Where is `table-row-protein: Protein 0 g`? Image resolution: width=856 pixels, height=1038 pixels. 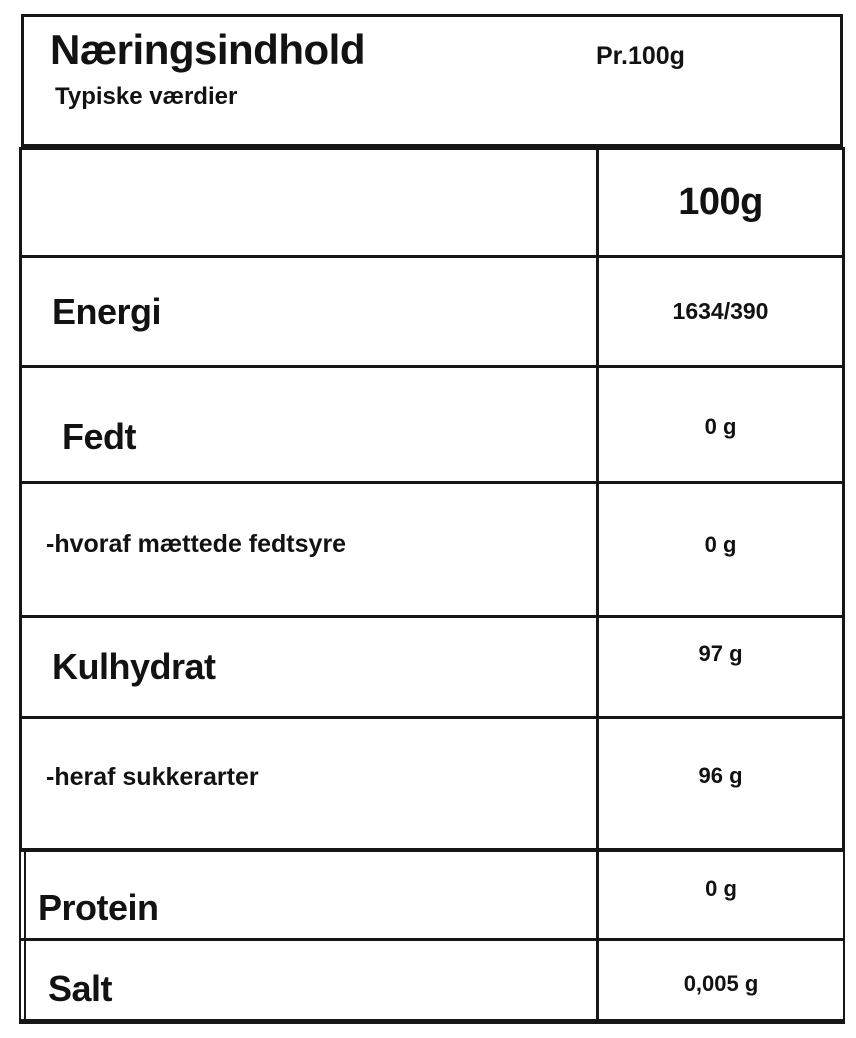
table-row-protein: Protein 0 g is located at coordinates (432, 895).